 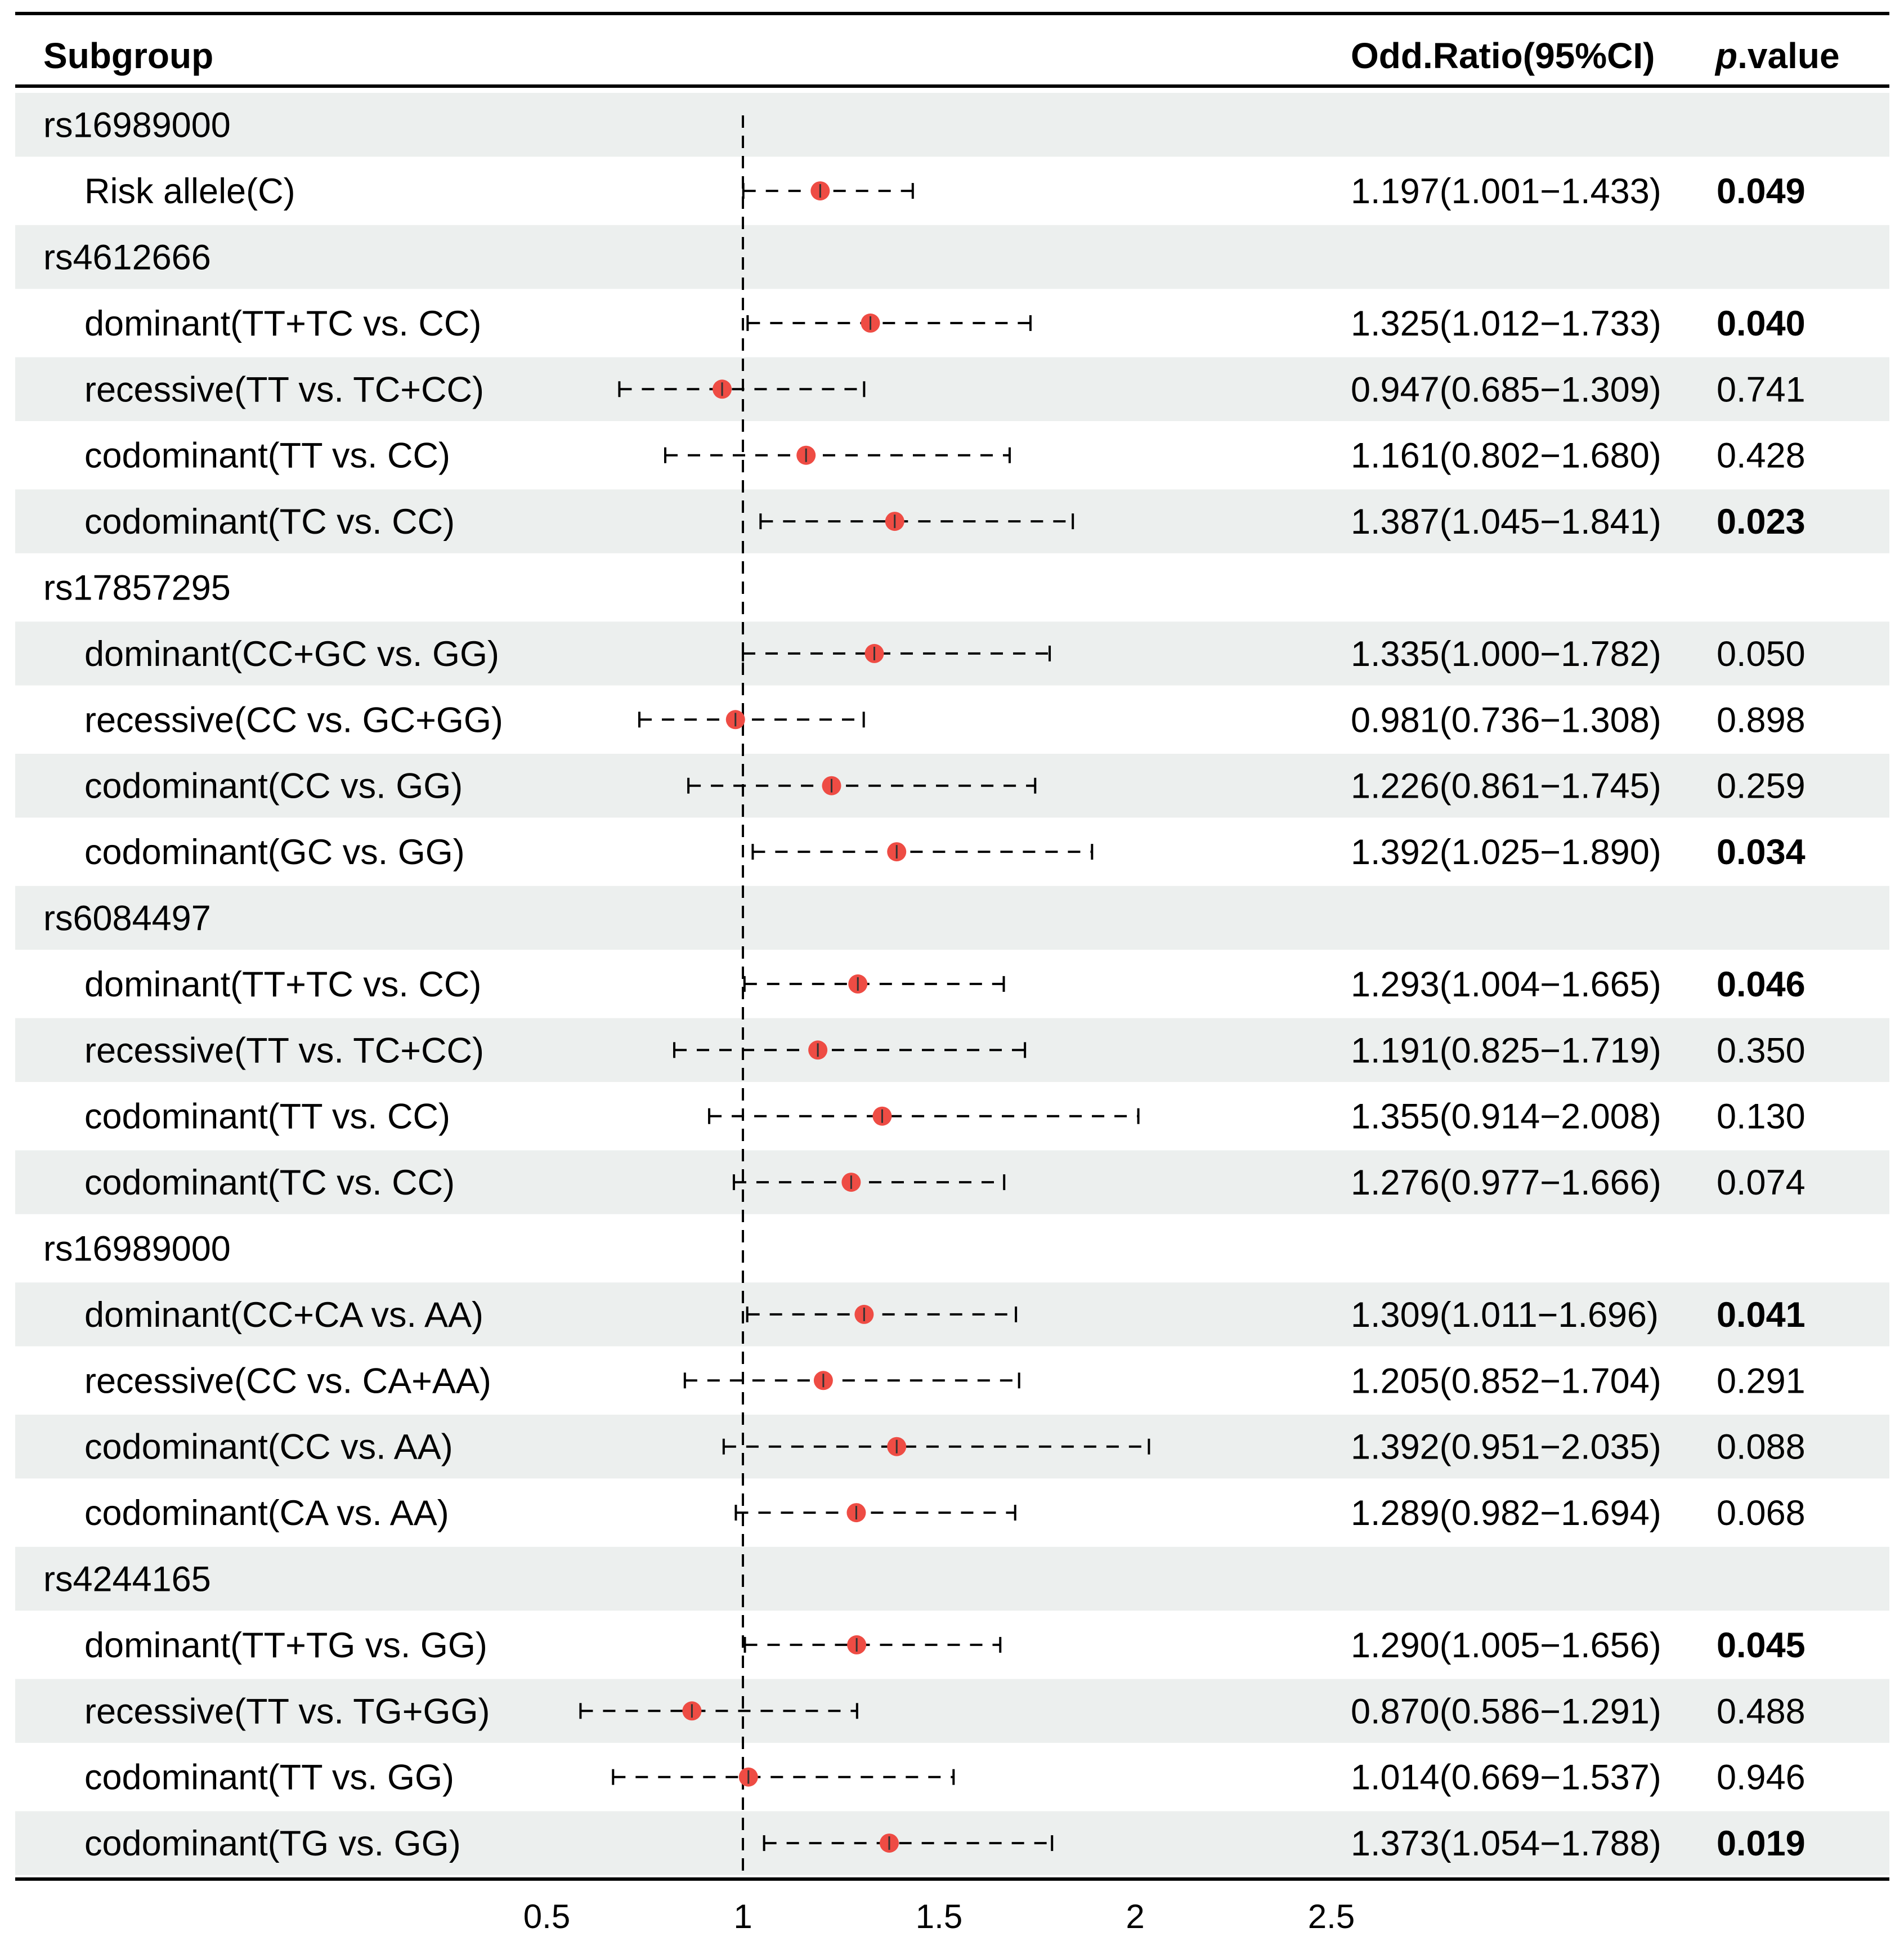 What do you see at coordinates (1761, 456) in the screenshot?
I see `p-value-text: 0.428` at bounding box center [1761, 456].